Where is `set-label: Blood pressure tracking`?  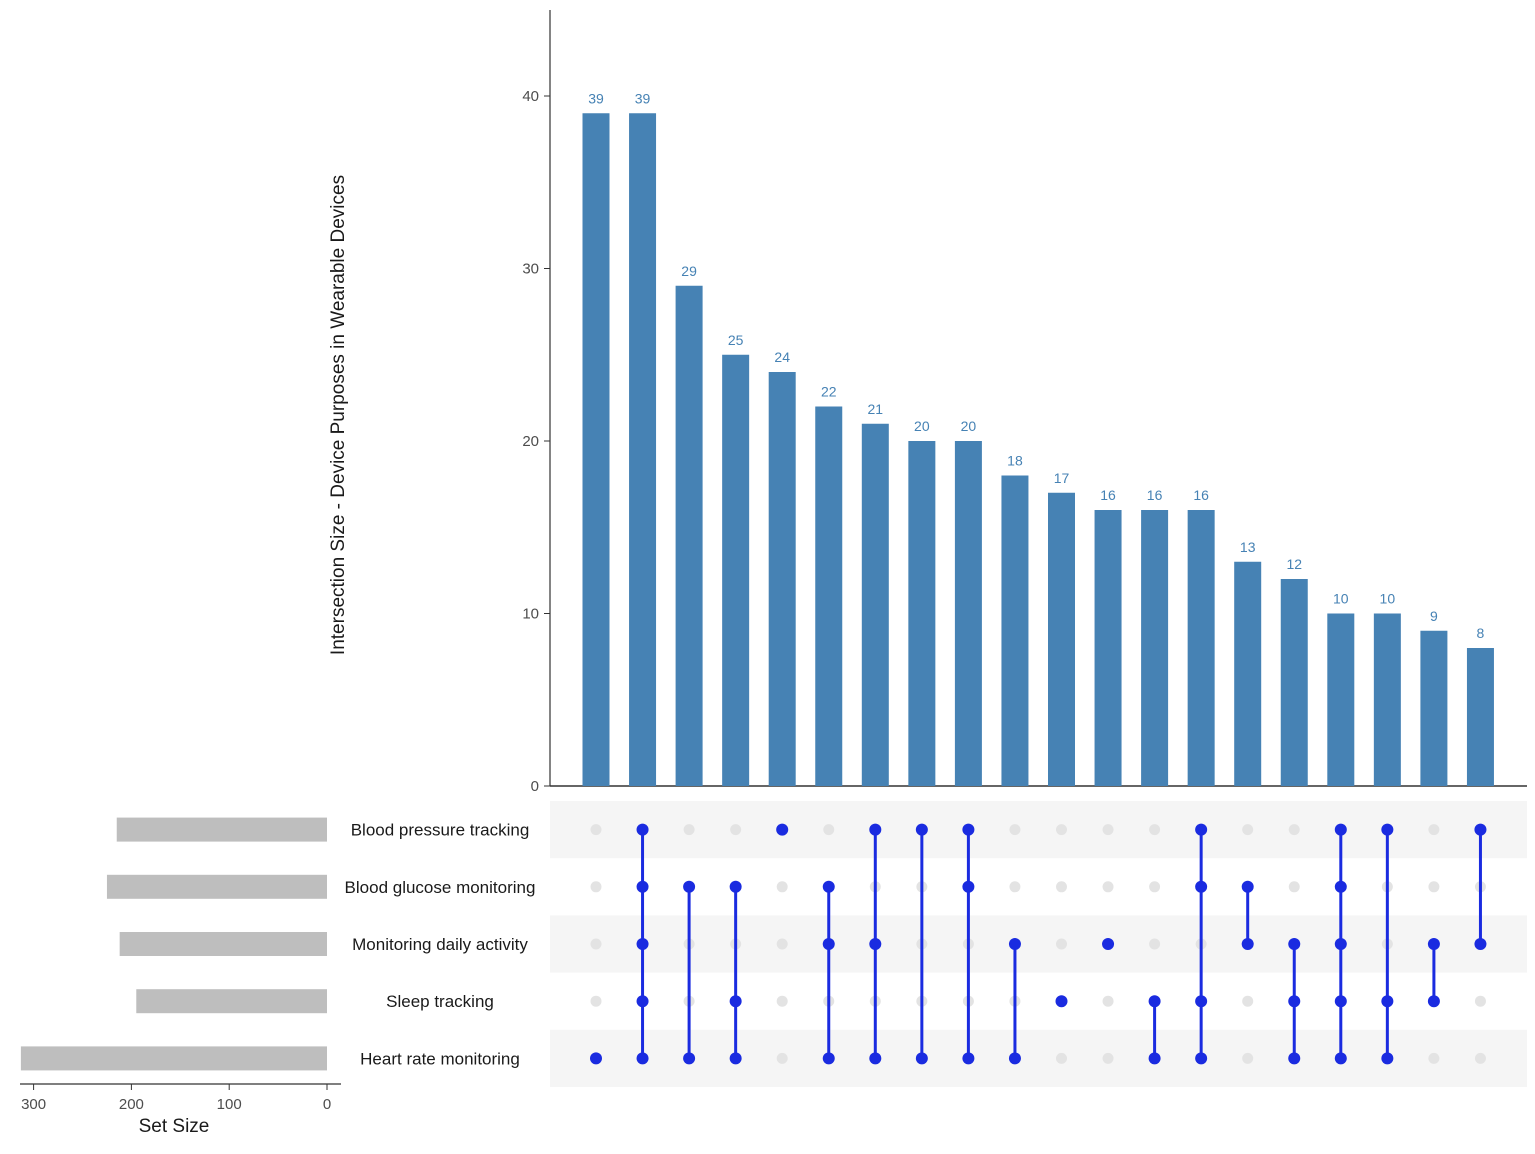 set-label: Blood pressure tracking is located at coordinates (440, 830).